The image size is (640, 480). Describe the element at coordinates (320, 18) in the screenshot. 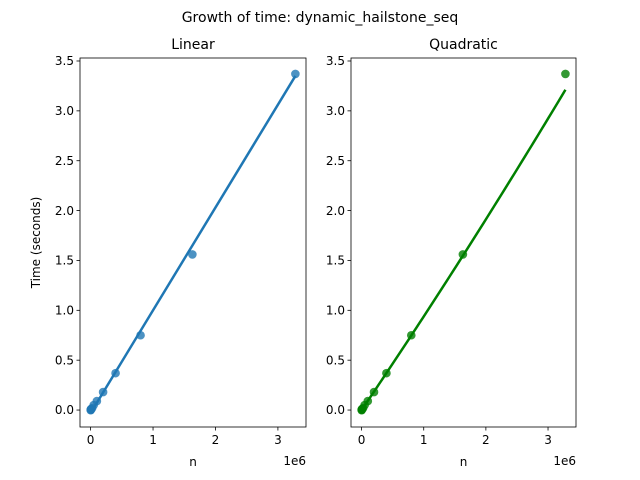

I see `figure-title: Growth of time: dynamic_hailstone_seq` at that location.